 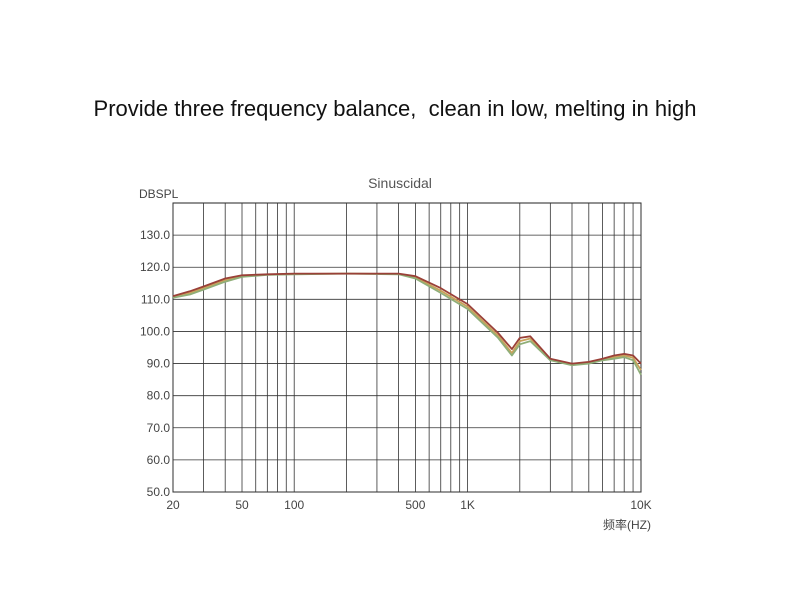 What do you see at coordinates (159, 364) in the screenshot?
I see `y-tick-label: 90.0` at bounding box center [159, 364].